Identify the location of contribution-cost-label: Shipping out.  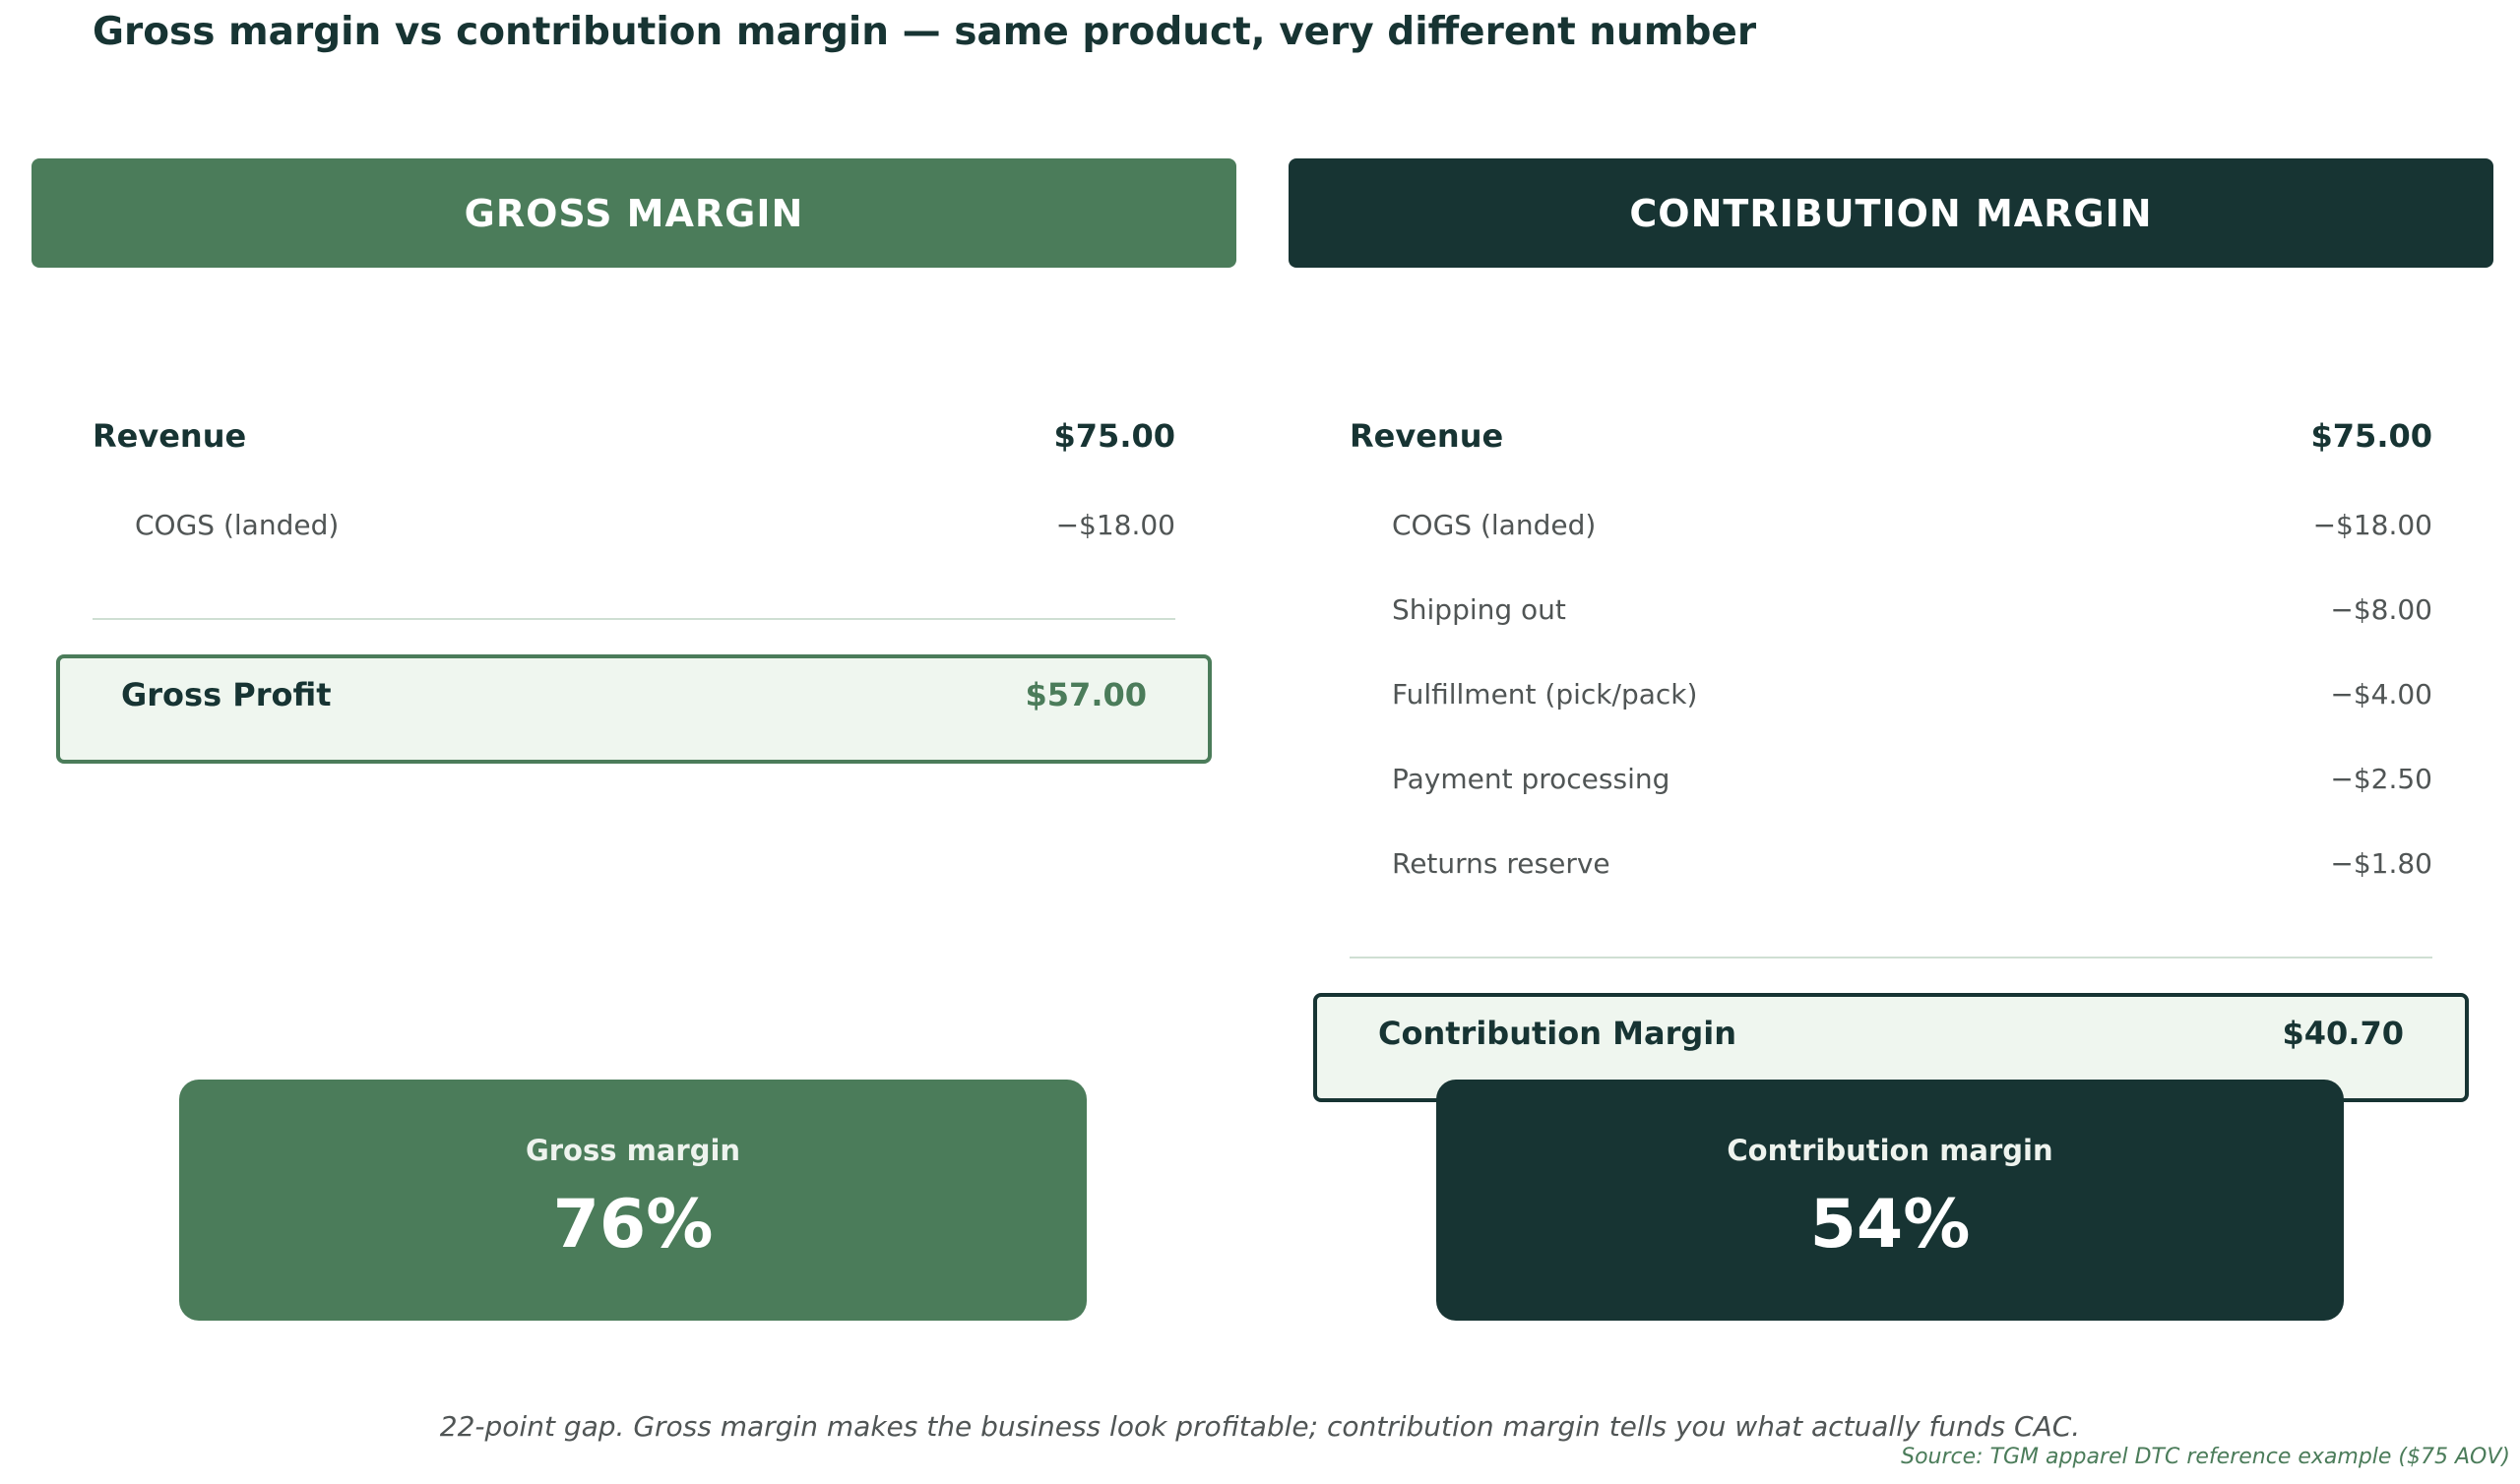
(1479, 609).